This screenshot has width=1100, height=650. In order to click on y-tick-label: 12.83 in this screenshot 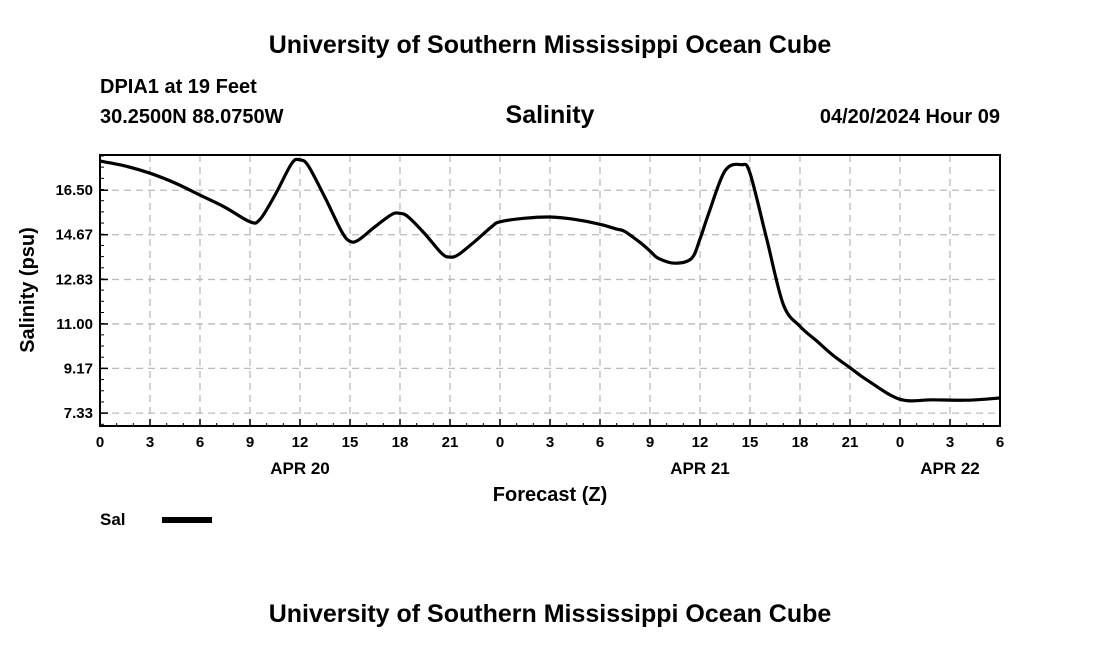, I will do `click(74, 279)`.